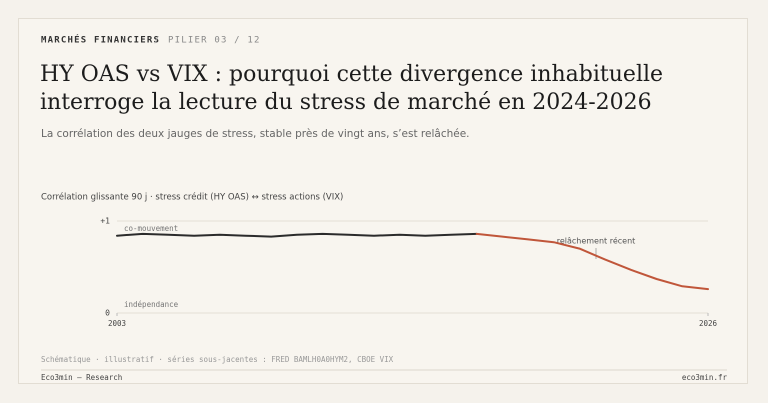 The image size is (768, 403). What do you see at coordinates (117, 323) in the screenshot?
I see `x-tick-label: 2003` at bounding box center [117, 323].